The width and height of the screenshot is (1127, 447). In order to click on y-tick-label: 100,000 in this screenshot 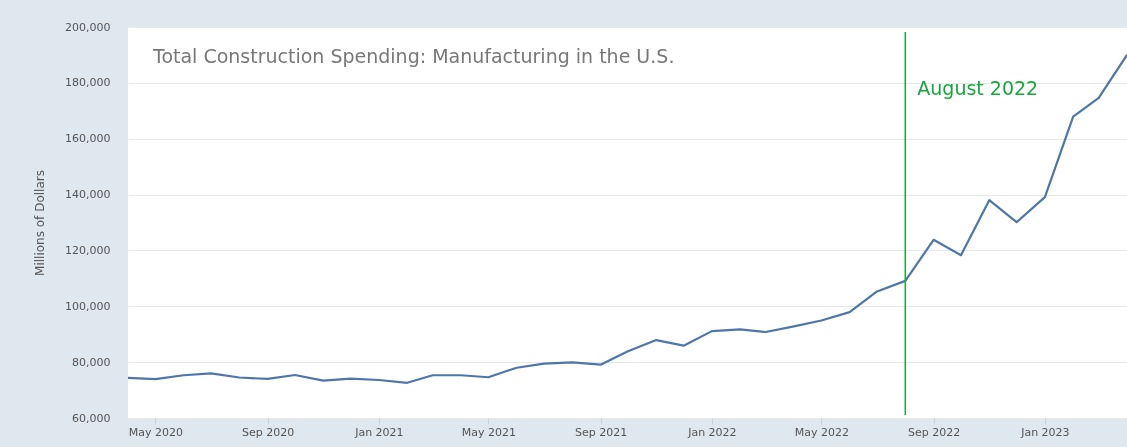, I will do `click(88, 306)`.